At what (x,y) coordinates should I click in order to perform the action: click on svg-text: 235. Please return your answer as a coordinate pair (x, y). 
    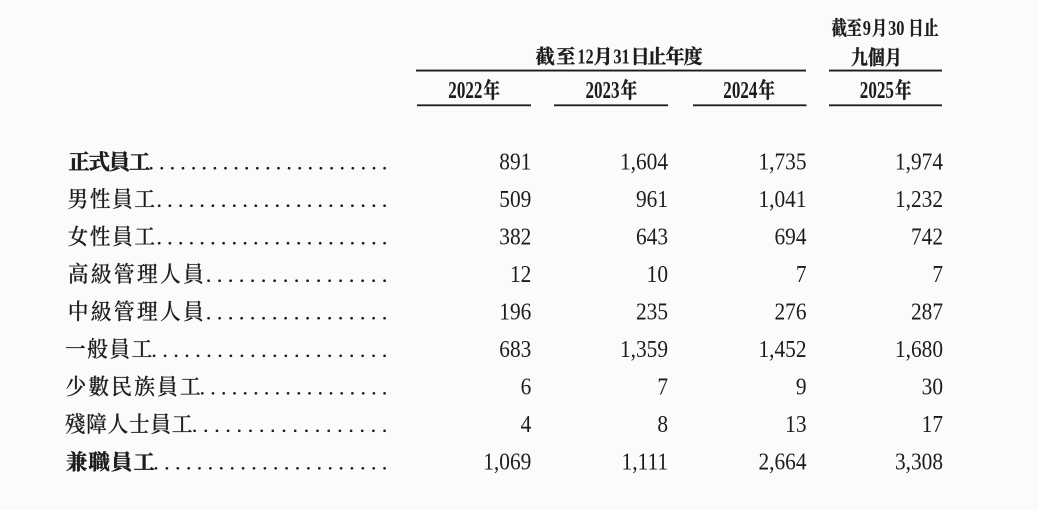
    Looking at the image, I should click on (652, 311).